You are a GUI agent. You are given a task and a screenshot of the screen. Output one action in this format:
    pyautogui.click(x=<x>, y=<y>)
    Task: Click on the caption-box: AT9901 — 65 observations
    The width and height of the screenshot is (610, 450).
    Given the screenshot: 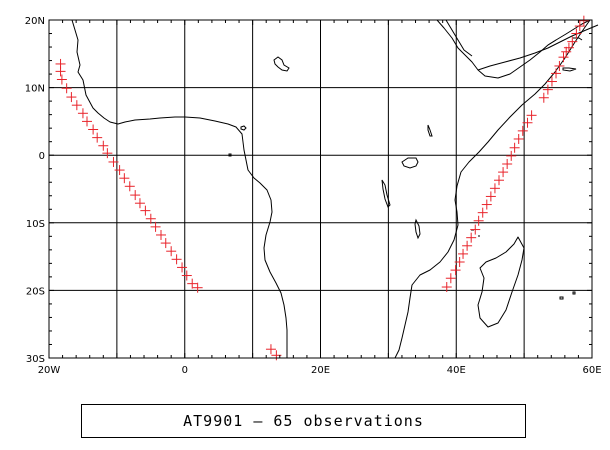 What is the action you would take?
    pyautogui.click(x=303, y=421)
    